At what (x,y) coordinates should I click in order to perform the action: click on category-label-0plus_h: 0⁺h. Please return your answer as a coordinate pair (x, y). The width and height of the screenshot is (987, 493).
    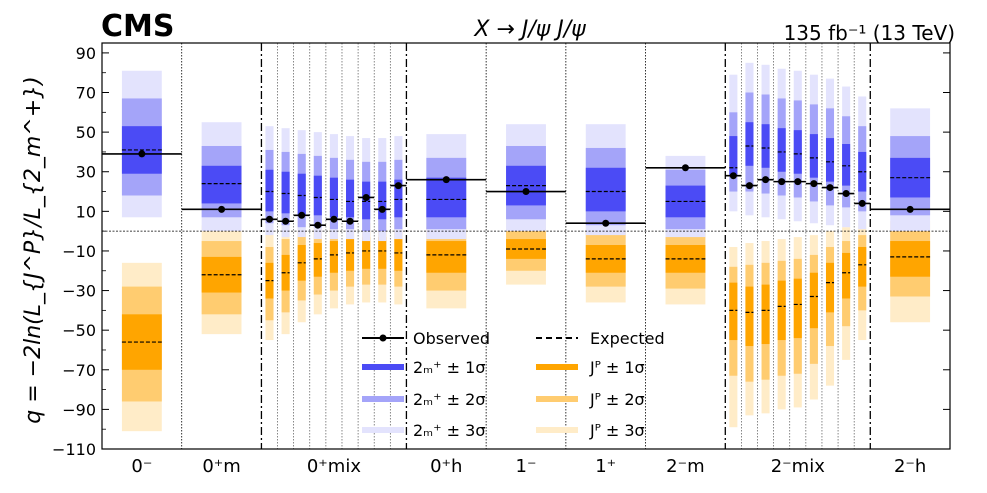
    Looking at the image, I should click on (446, 466).